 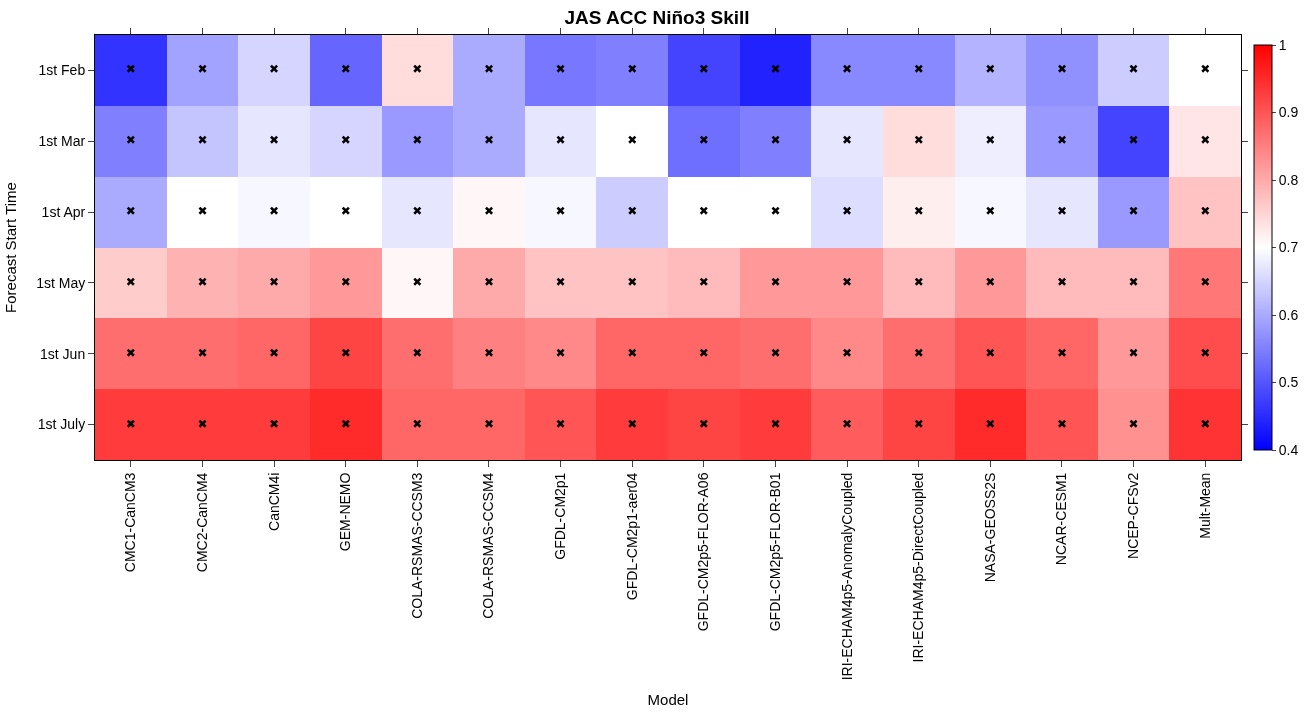 I want to click on y-tick-label: 1st Mar, so click(x=62, y=141).